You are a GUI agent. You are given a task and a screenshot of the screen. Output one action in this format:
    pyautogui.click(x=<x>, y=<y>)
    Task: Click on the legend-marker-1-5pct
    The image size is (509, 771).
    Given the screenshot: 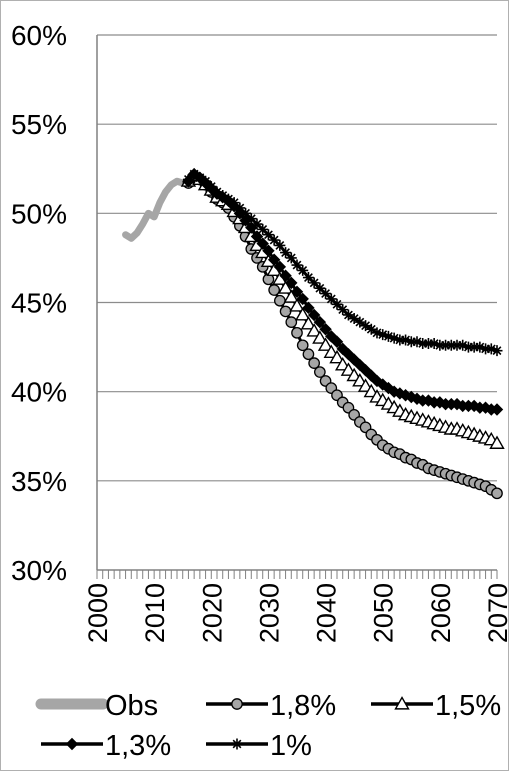 What is the action you would take?
    pyautogui.click(x=402, y=703)
    